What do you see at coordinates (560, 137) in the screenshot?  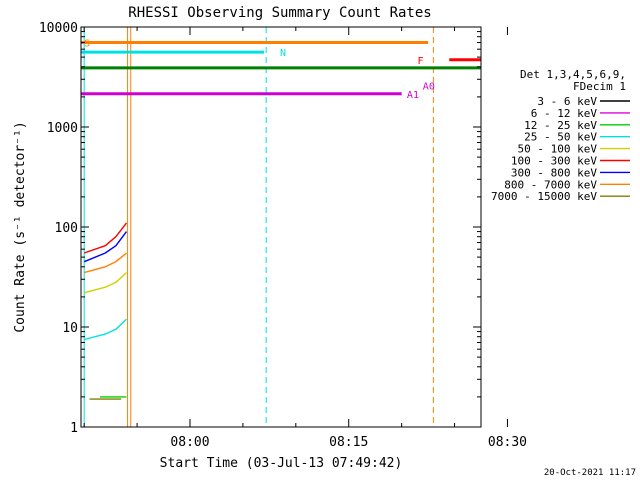 I see `legend-label-3: 25 - 50 keV` at bounding box center [560, 137].